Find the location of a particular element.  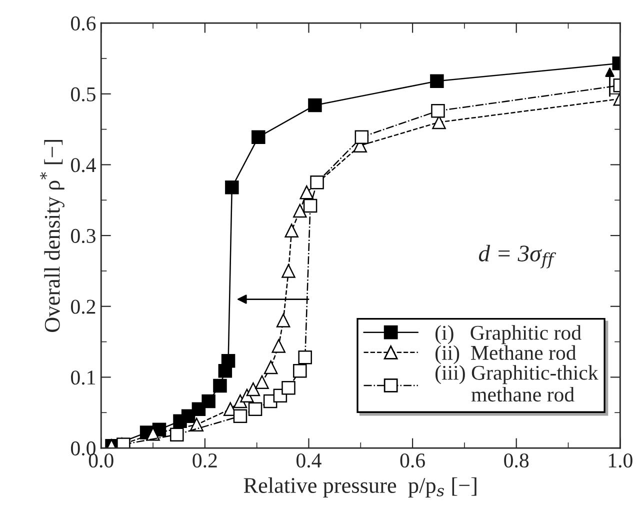

x-tick-label: 1.0 is located at coordinates (620, 460).